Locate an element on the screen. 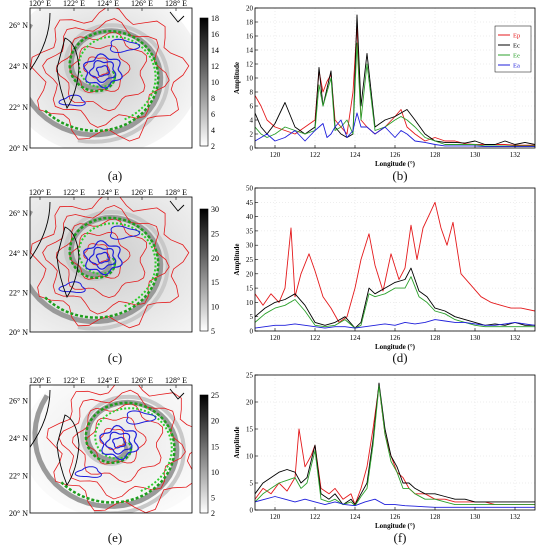 This screenshot has width=543, height=550. y-tick-label: 2 is located at coordinates (252, 135).